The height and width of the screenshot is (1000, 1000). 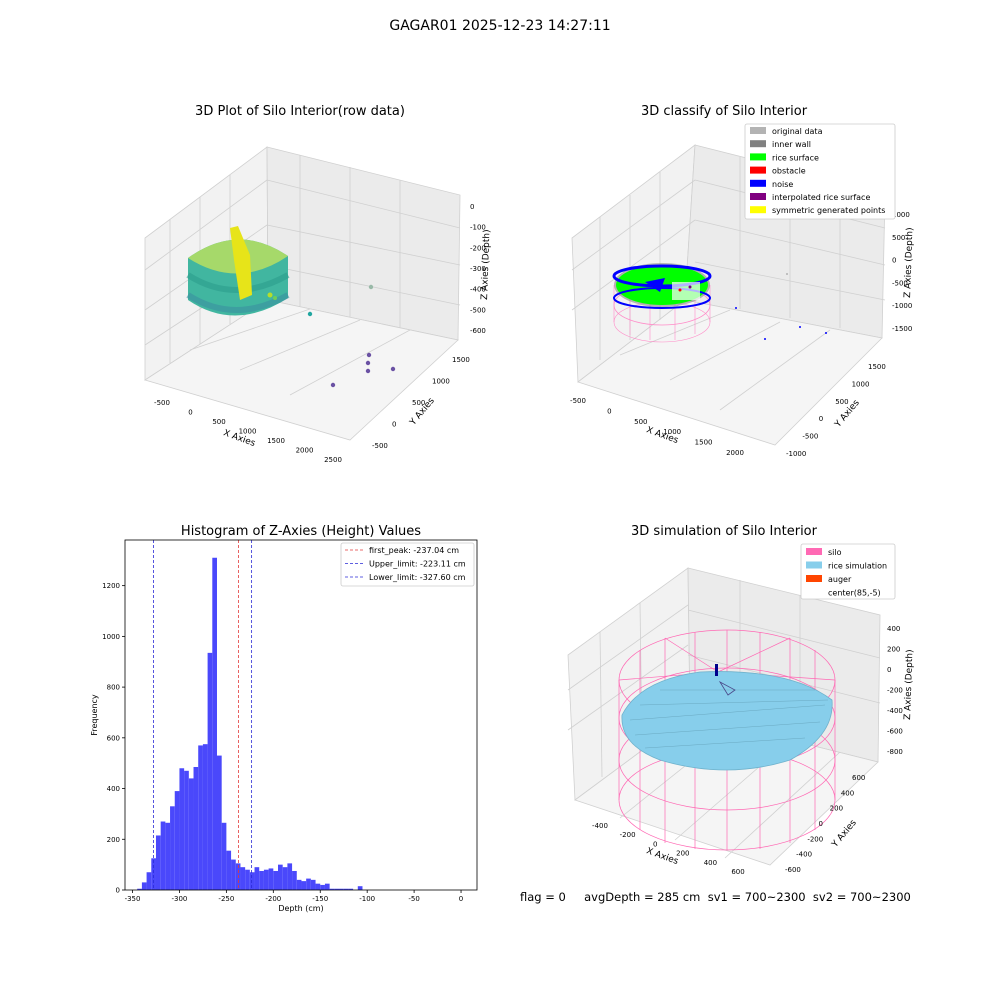 What do you see at coordinates (662, 303) in the screenshot?
I see `classify-silo-points` at bounding box center [662, 303].